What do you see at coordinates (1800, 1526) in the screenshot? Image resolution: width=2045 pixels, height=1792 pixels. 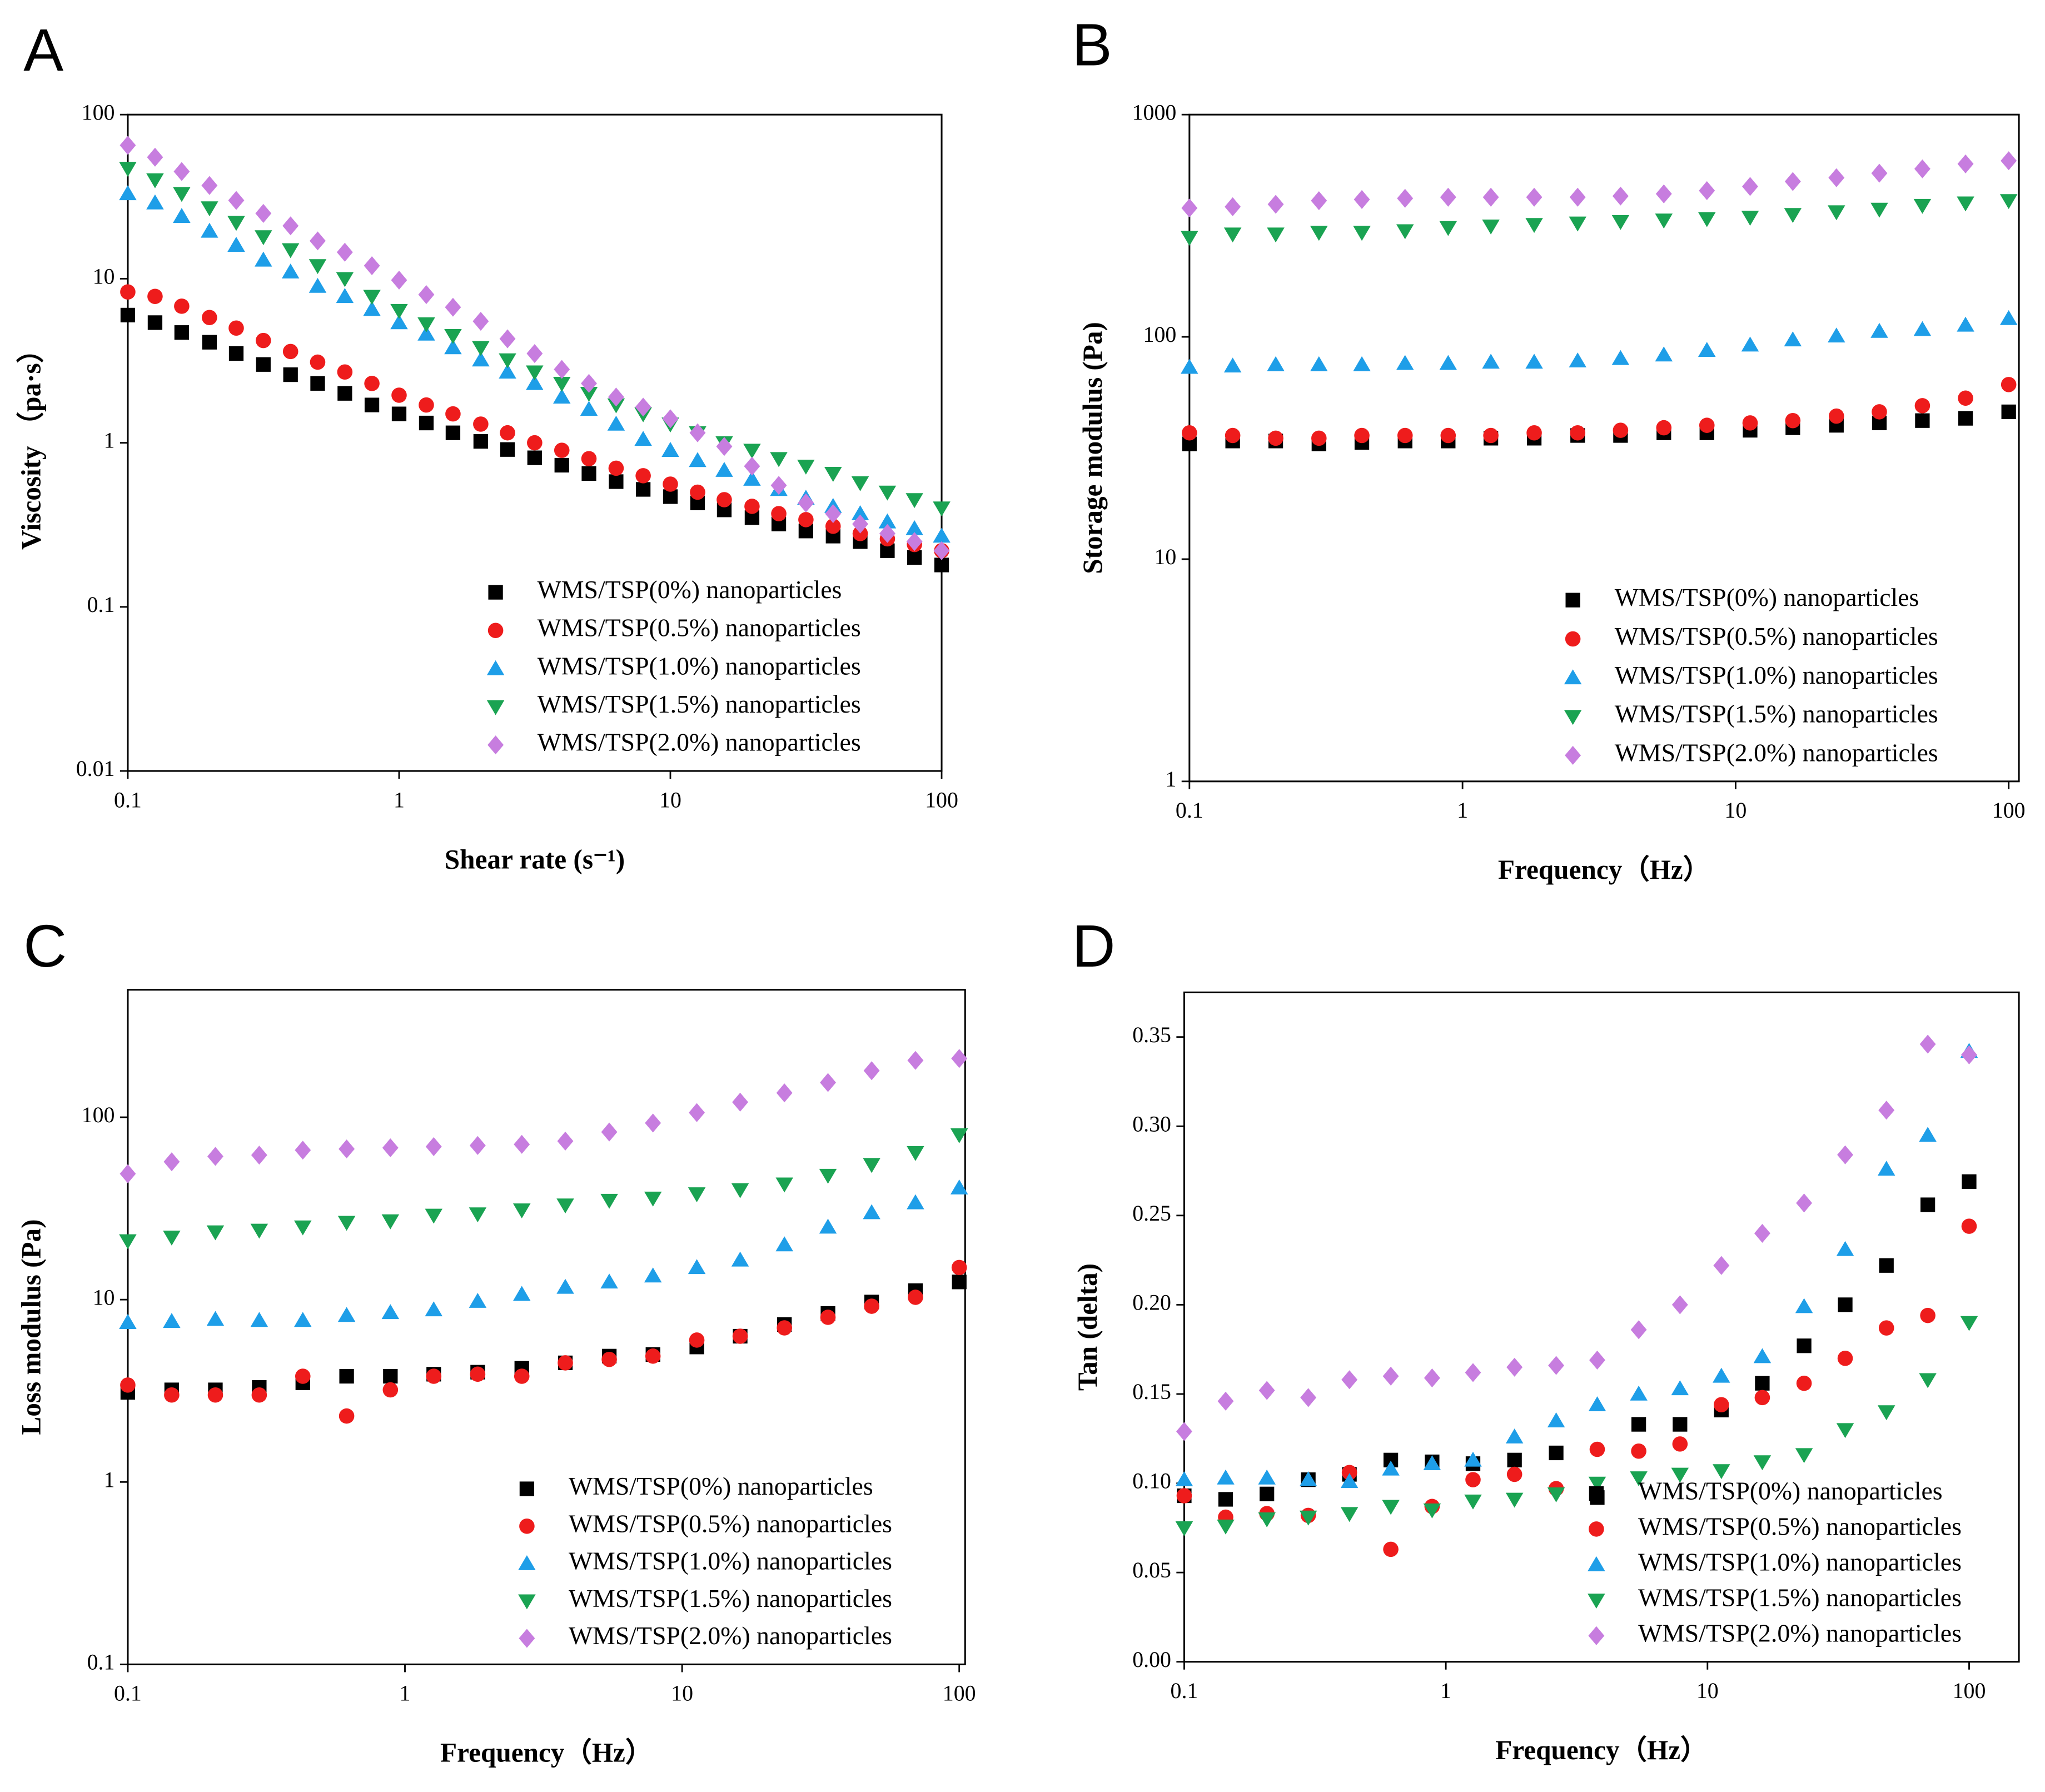 I see `legend-label: WMS/TSP(0.5%) nanoparticles` at bounding box center [1800, 1526].